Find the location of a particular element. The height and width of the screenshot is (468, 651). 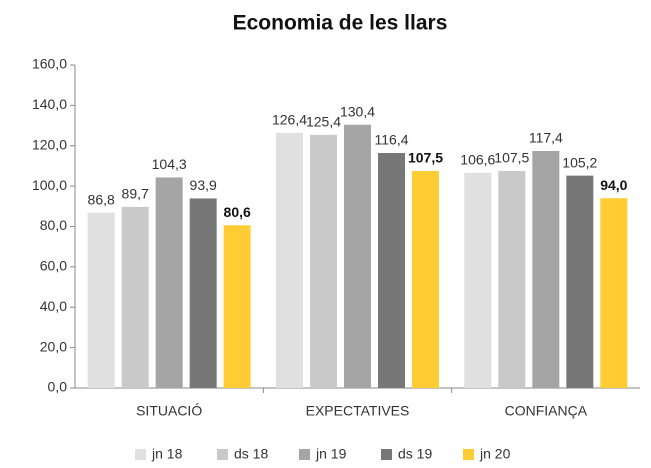

x-tick-label: SITUACIÓ is located at coordinates (169, 411).